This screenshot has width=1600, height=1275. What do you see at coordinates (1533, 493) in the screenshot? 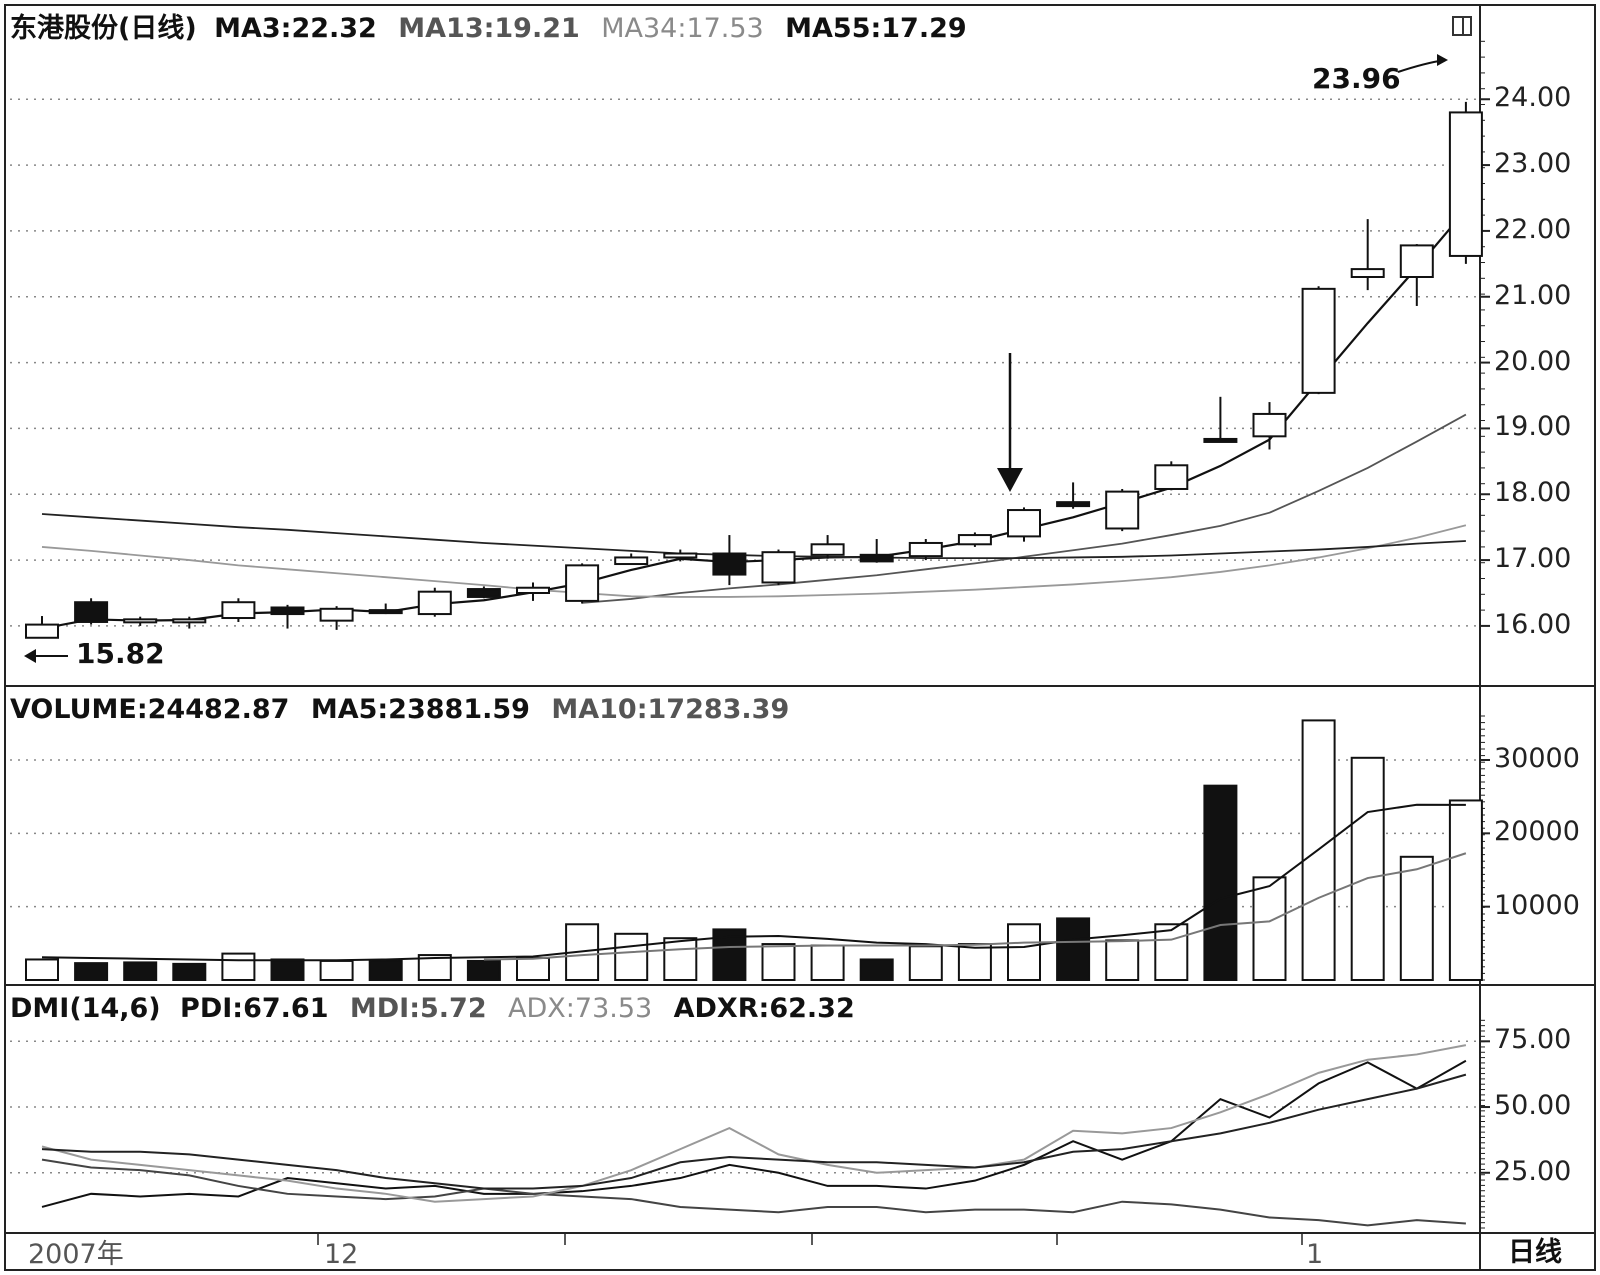
I see `y-tick-label: 18.00` at bounding box center [1533, 493].